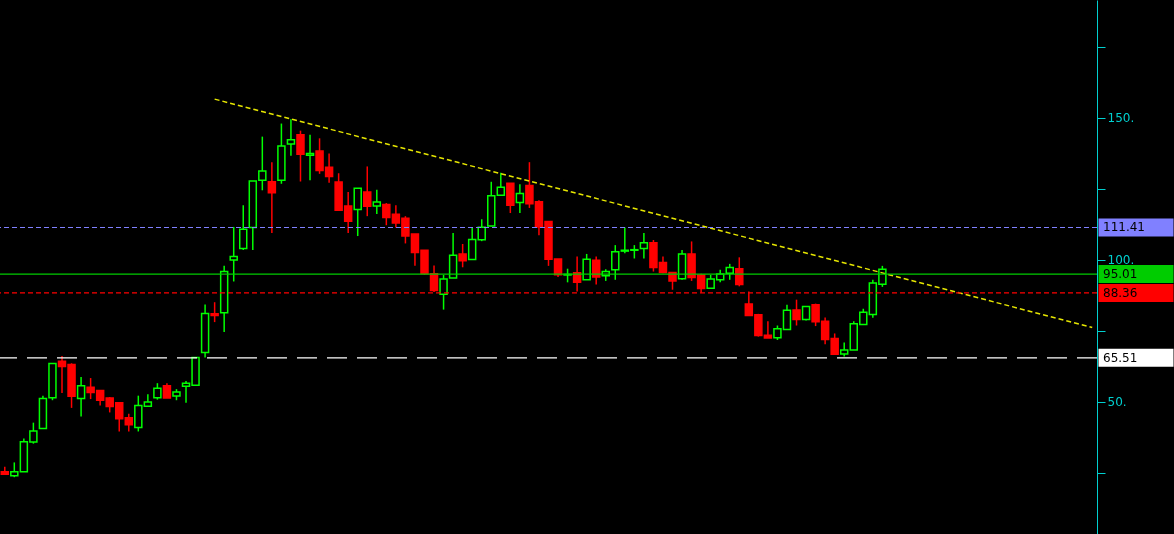  I want to click on y-tick-label: 100., so click(1121, 260).